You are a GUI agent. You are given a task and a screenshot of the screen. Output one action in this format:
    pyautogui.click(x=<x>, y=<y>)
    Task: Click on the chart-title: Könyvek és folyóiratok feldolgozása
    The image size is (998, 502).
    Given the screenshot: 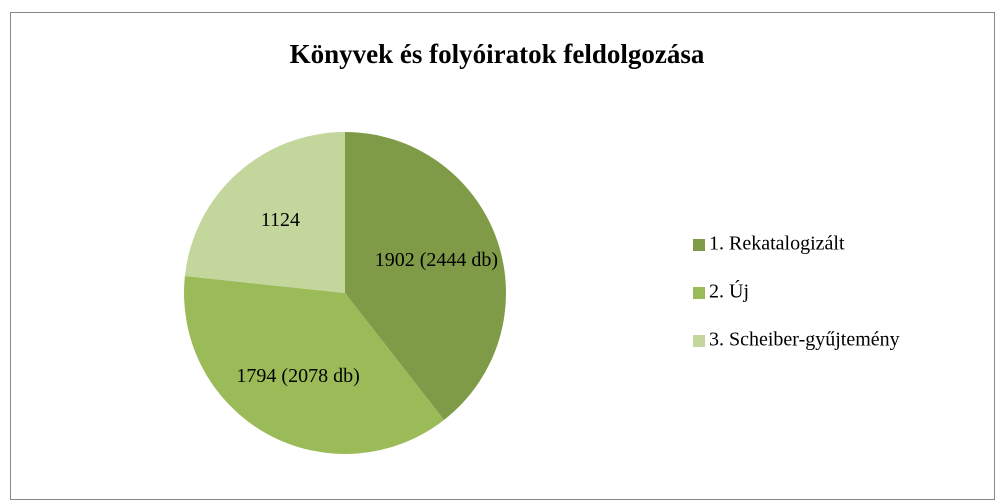 What is the action you would take?
    pyautogui.click(x=497, y=54)
    